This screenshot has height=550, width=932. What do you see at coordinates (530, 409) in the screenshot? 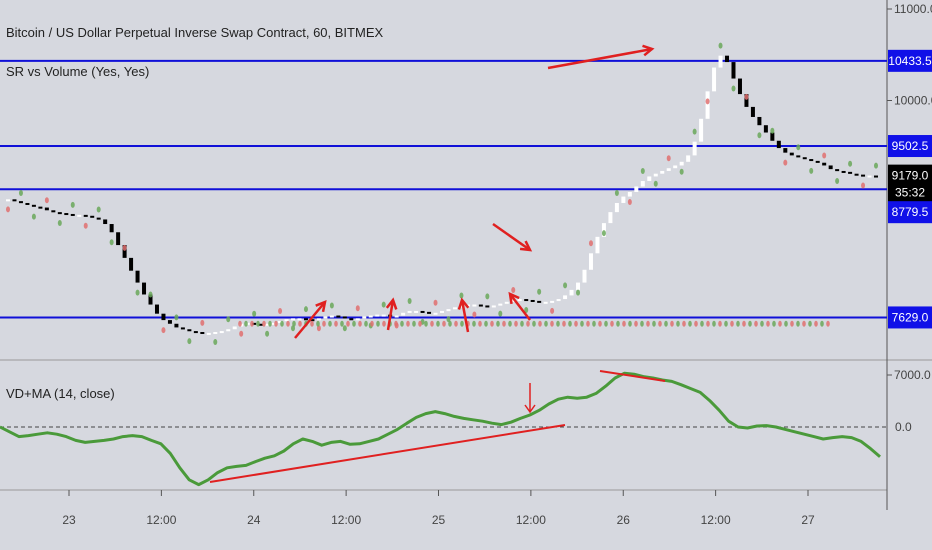
I see `osc-arrow-head` at bounding box center [530, 409].